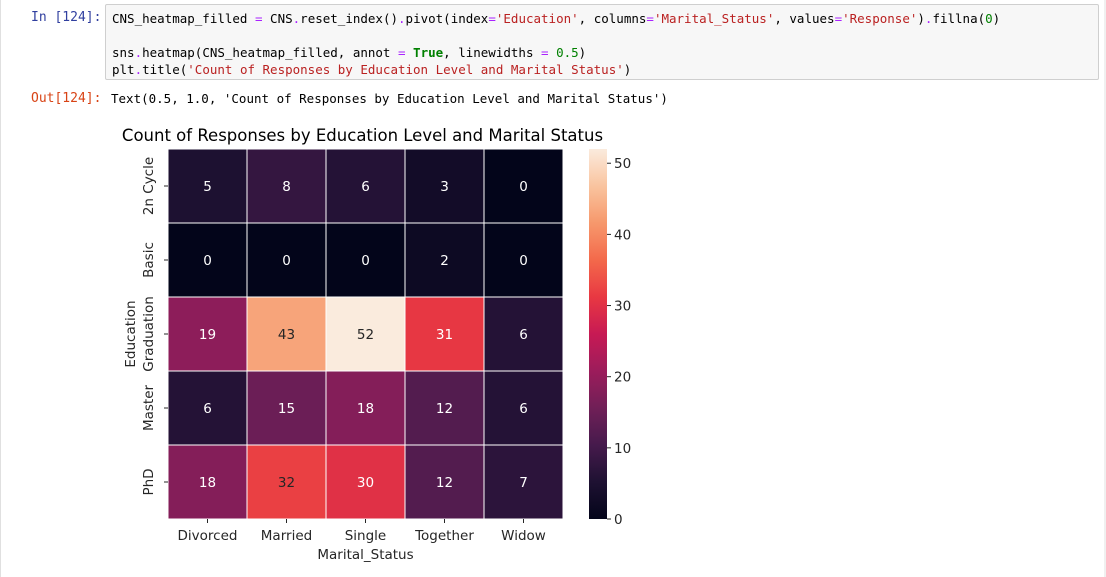 Image resolution: width=1106 pixels, height=577 pixels. What do you see at coordinates (149, 186) in the screenshot?
I see `y-tick-label: 2n Cycle` at bounding box center [149, 186].